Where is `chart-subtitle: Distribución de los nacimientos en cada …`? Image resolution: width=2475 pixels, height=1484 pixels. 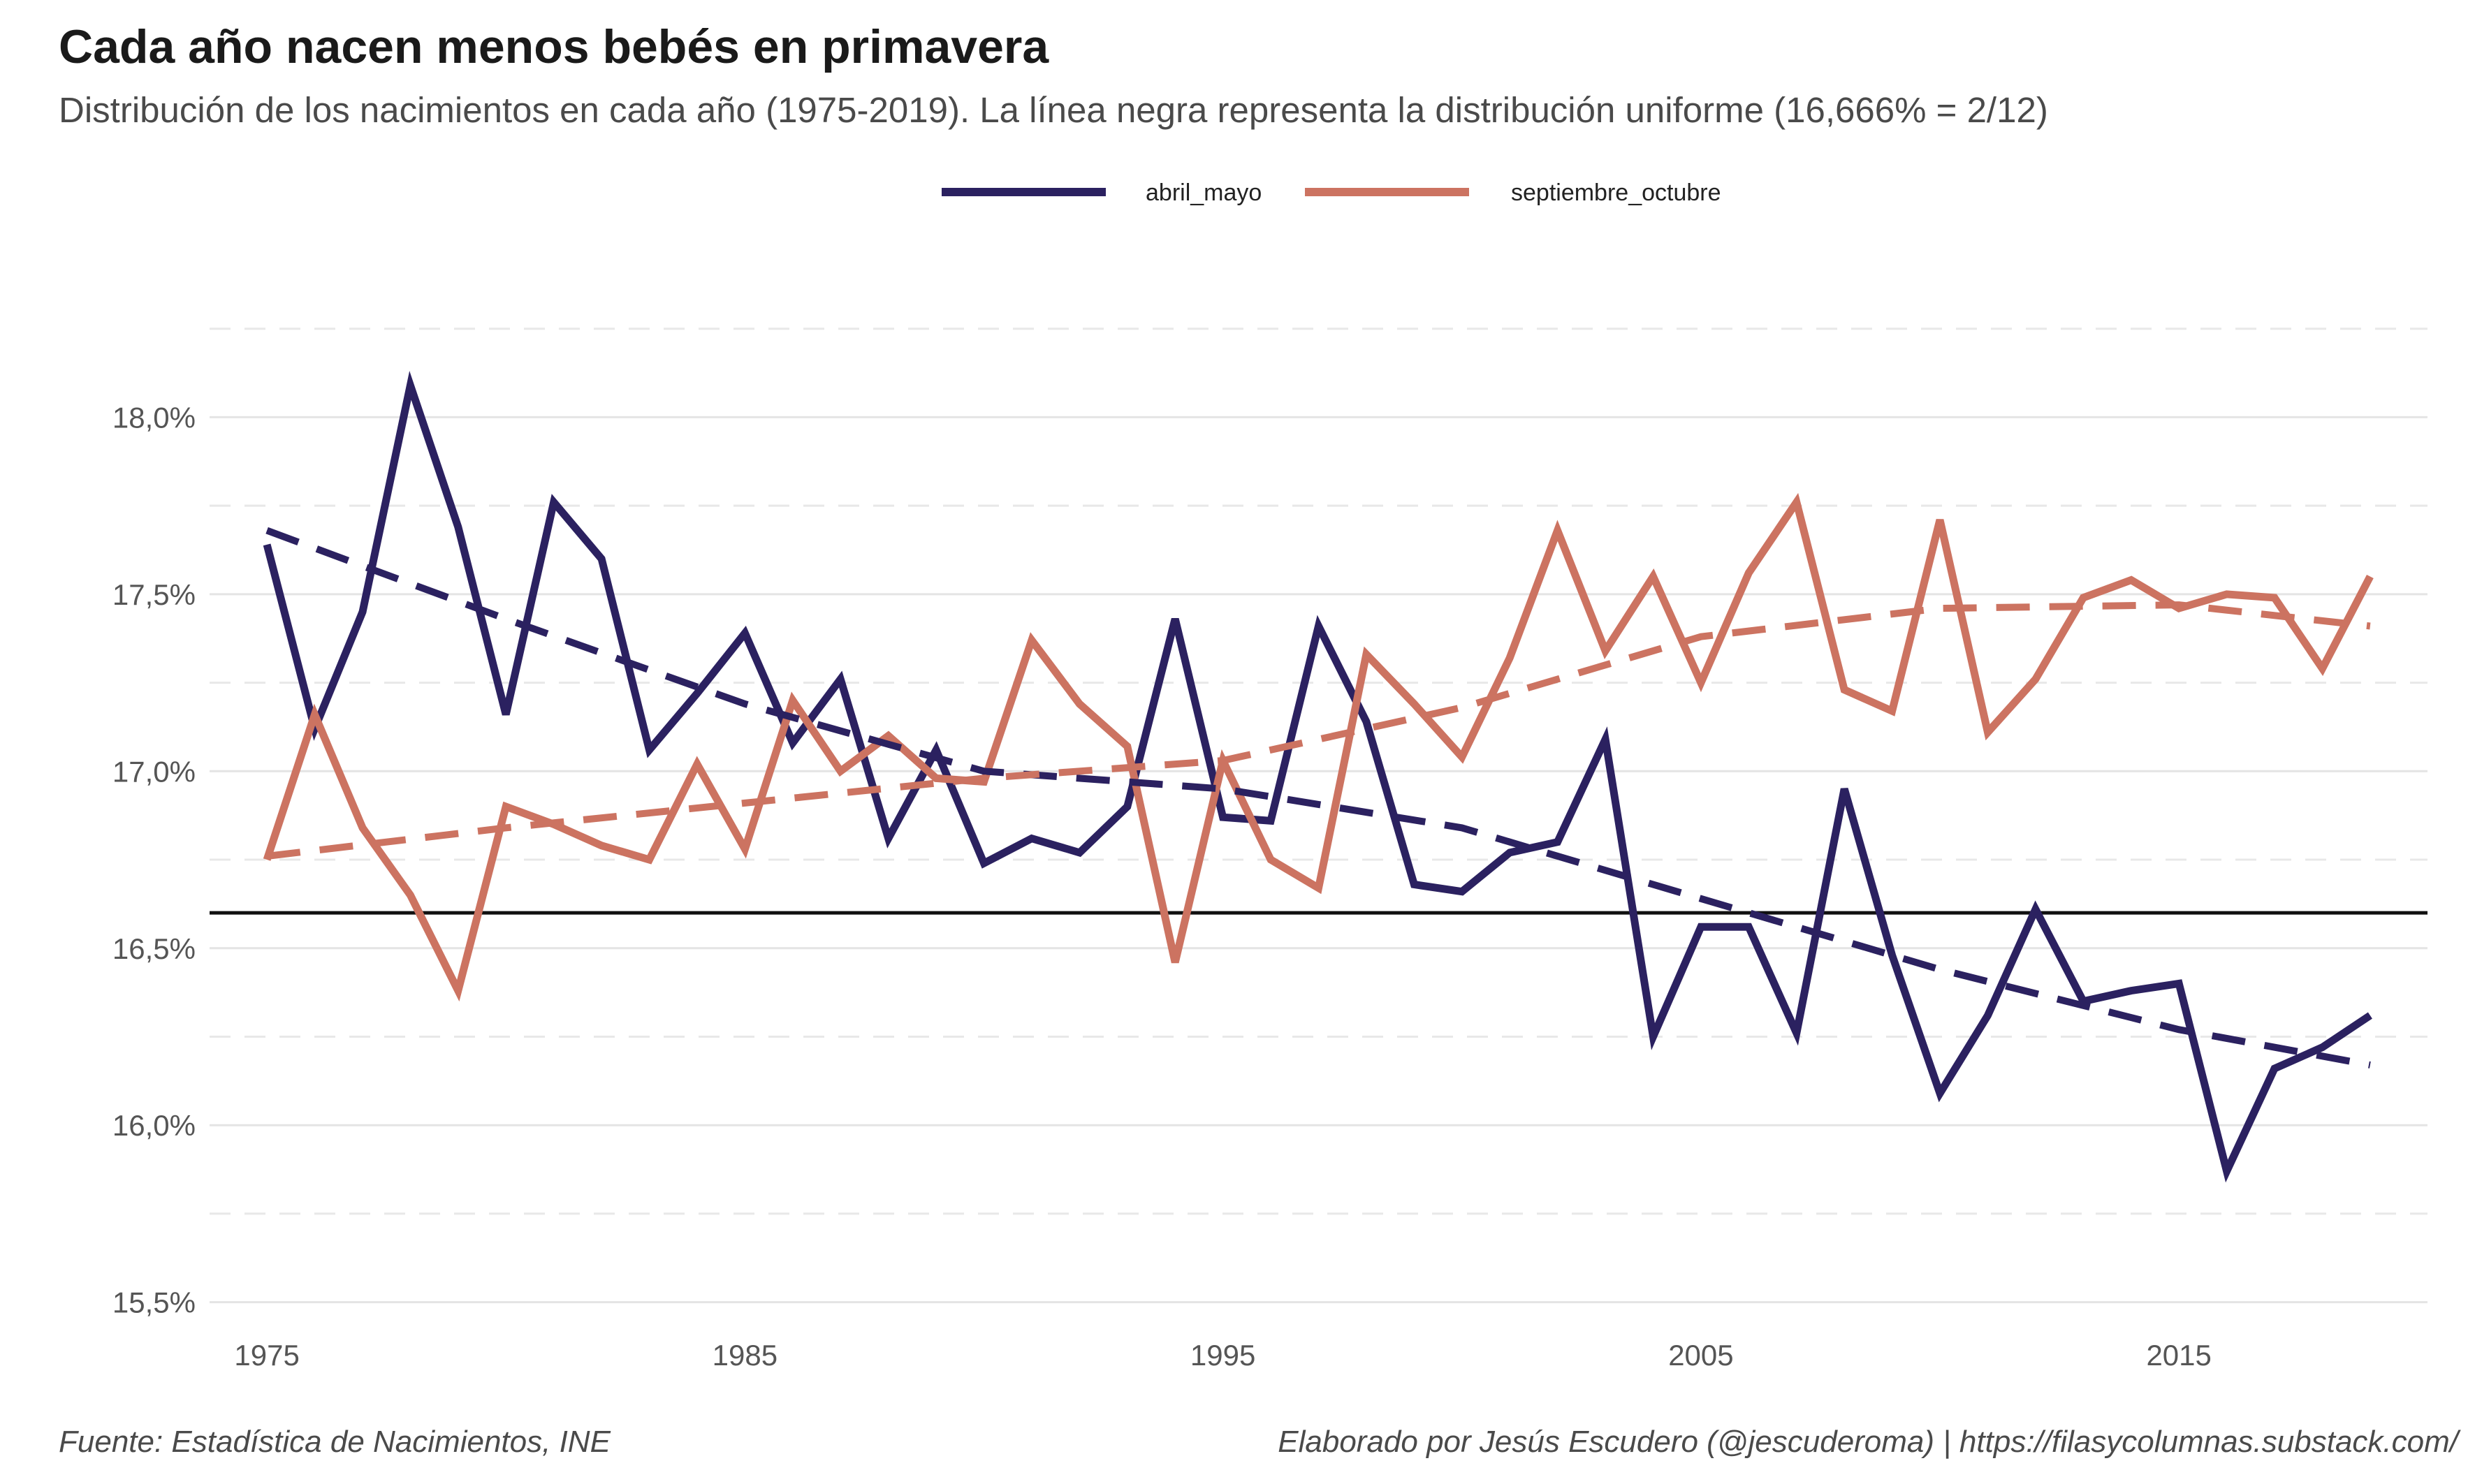
chart-subtitle: Distribución de los nacimientos en cada … is located at coordinates (1053, 110).